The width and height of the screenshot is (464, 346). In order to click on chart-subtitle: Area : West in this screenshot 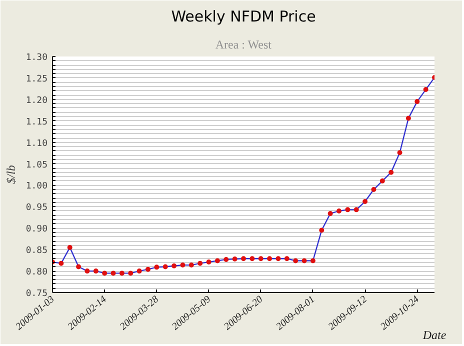, I will do `click(243, 45)`.